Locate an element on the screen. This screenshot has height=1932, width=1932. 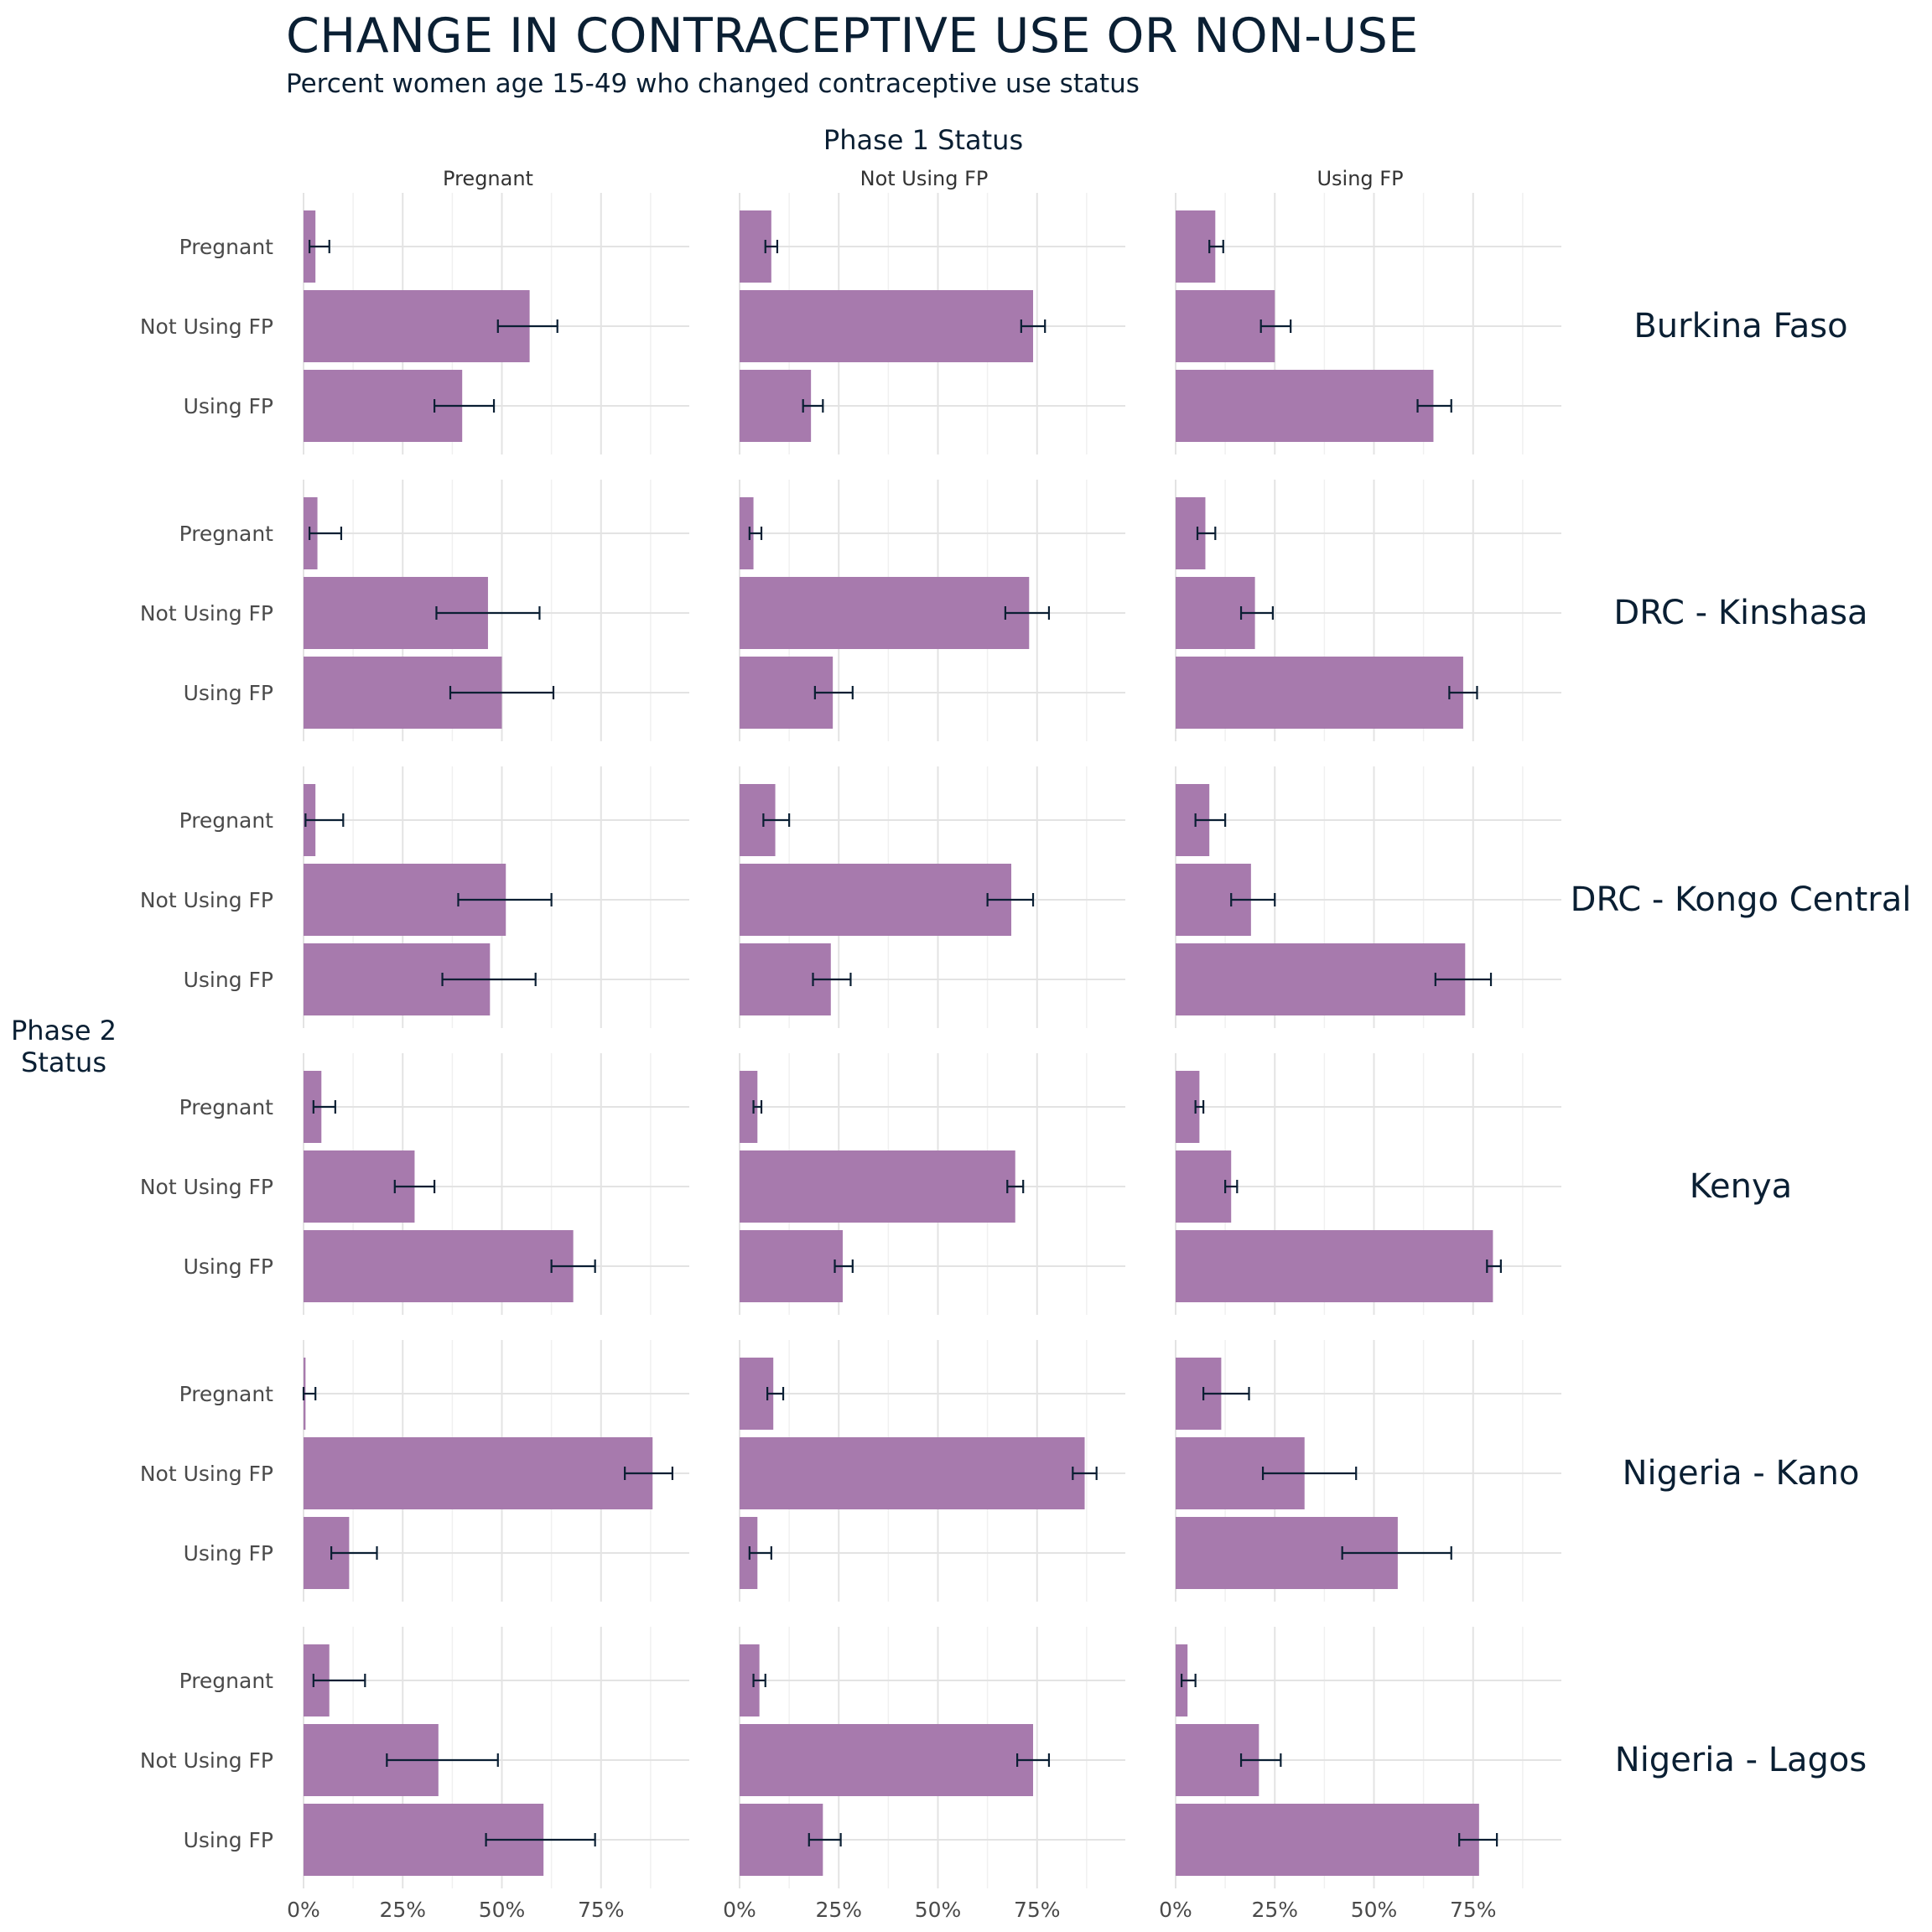
row-facet-title: Phase 2 is located at coordinates (64, 1030).